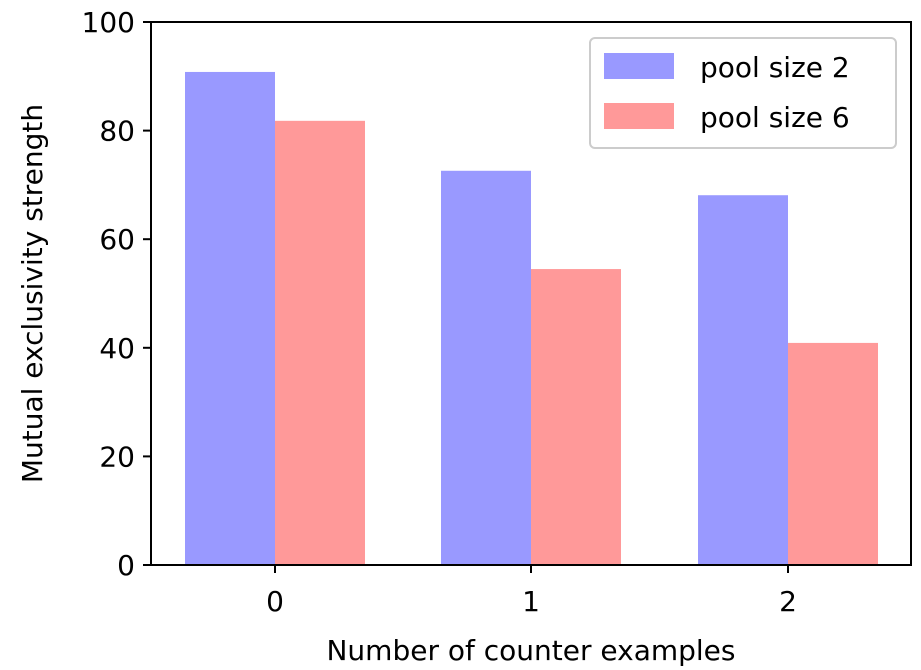  Describe the element at coordinates (116, 294) in the screenshot. I see `y-axis: 0 20 40 60 80 100` at that location.